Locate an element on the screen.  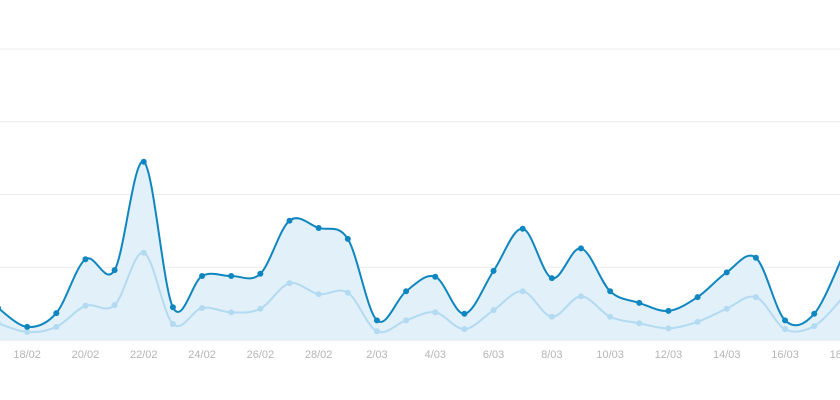
x-tick-label: 2/03 is located at coordinates (376, 355).